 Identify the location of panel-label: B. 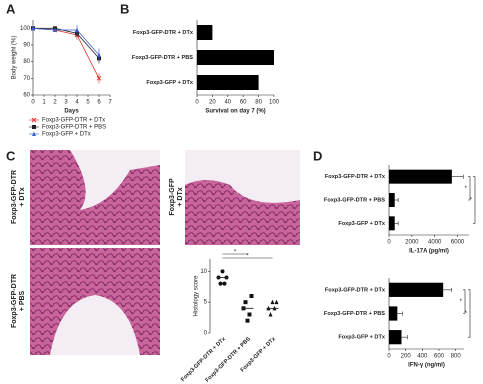
(124, 8).